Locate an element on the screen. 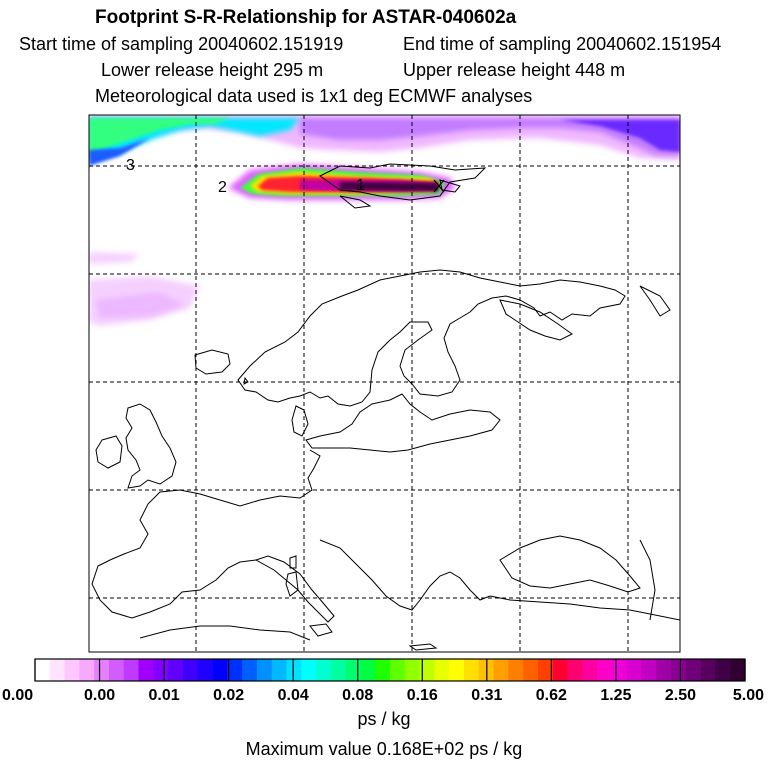 This screenshot has height=768, width=768. coast-sardinia is located at coordinates (292, 584).